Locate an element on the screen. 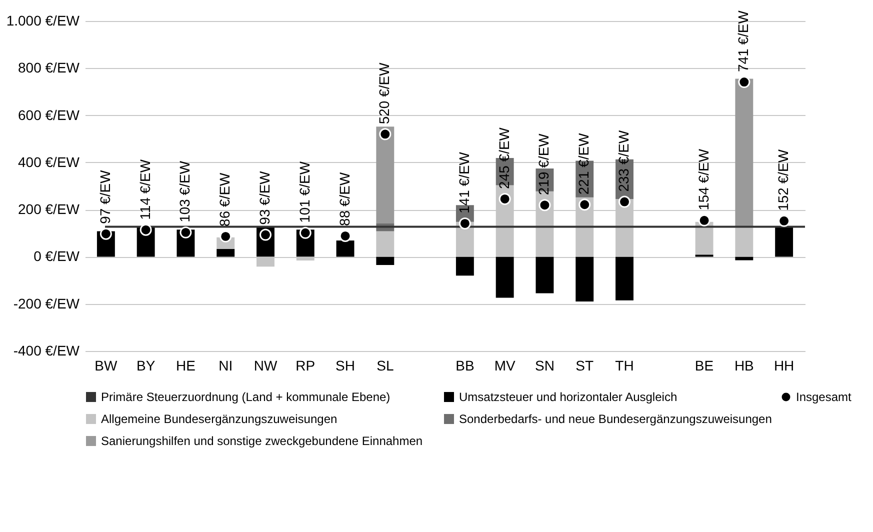  legend-label: Sanierungshilfen und sonstige zweckgebundene Einnahmen is located at coordinates (262, 441).